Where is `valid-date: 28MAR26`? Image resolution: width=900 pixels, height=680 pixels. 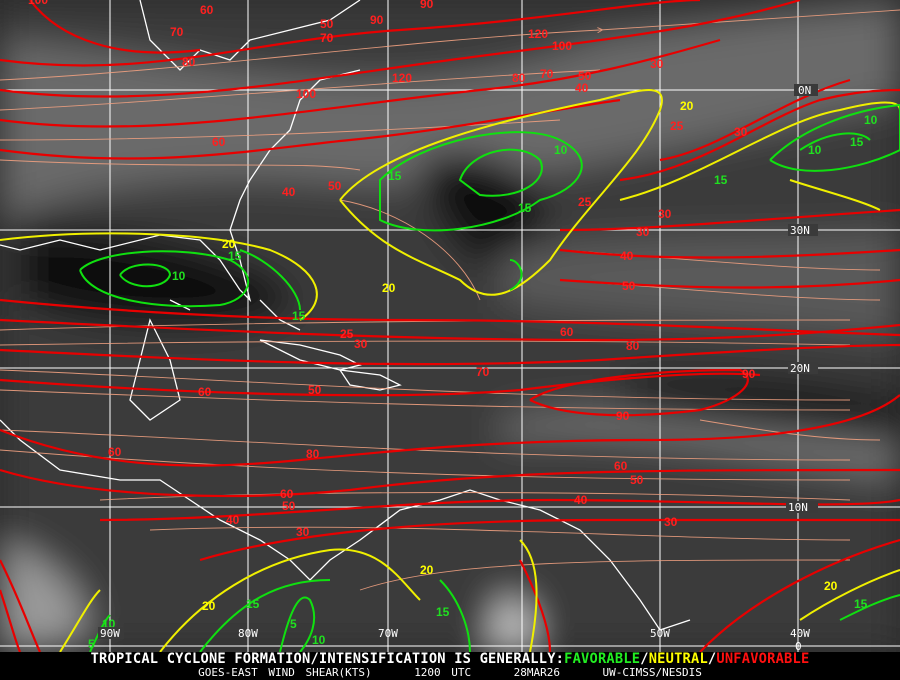 valid-date: 28MAR26 is located at coordinates (537, 672).